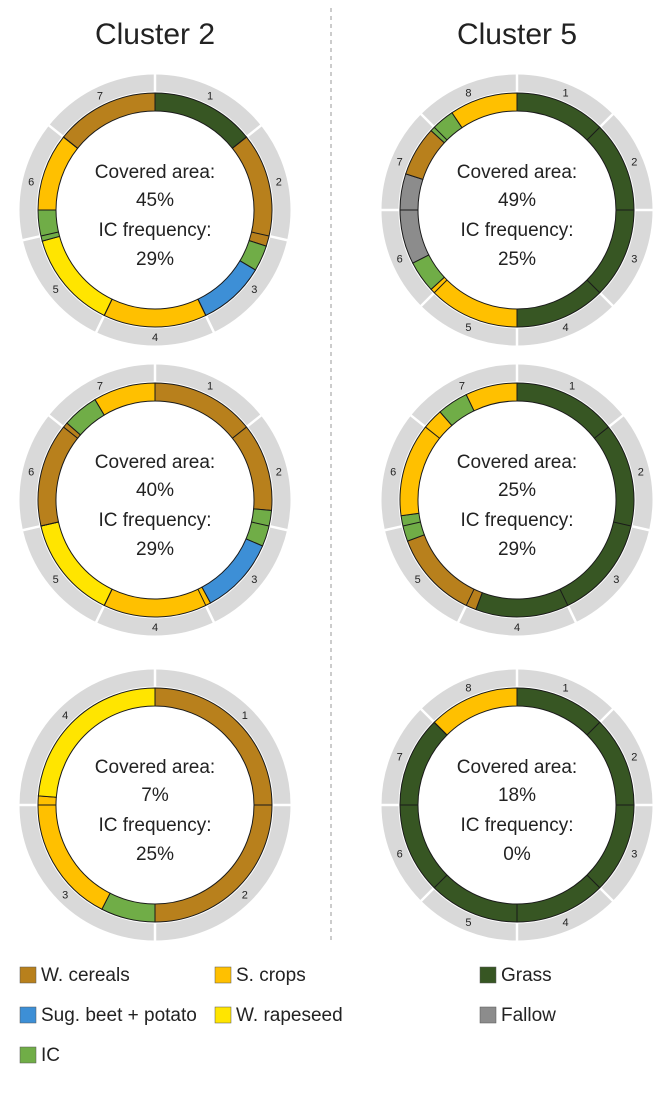 The image size is (662, 1097). I want to click on covered-area: 25%, so click(517, 490).